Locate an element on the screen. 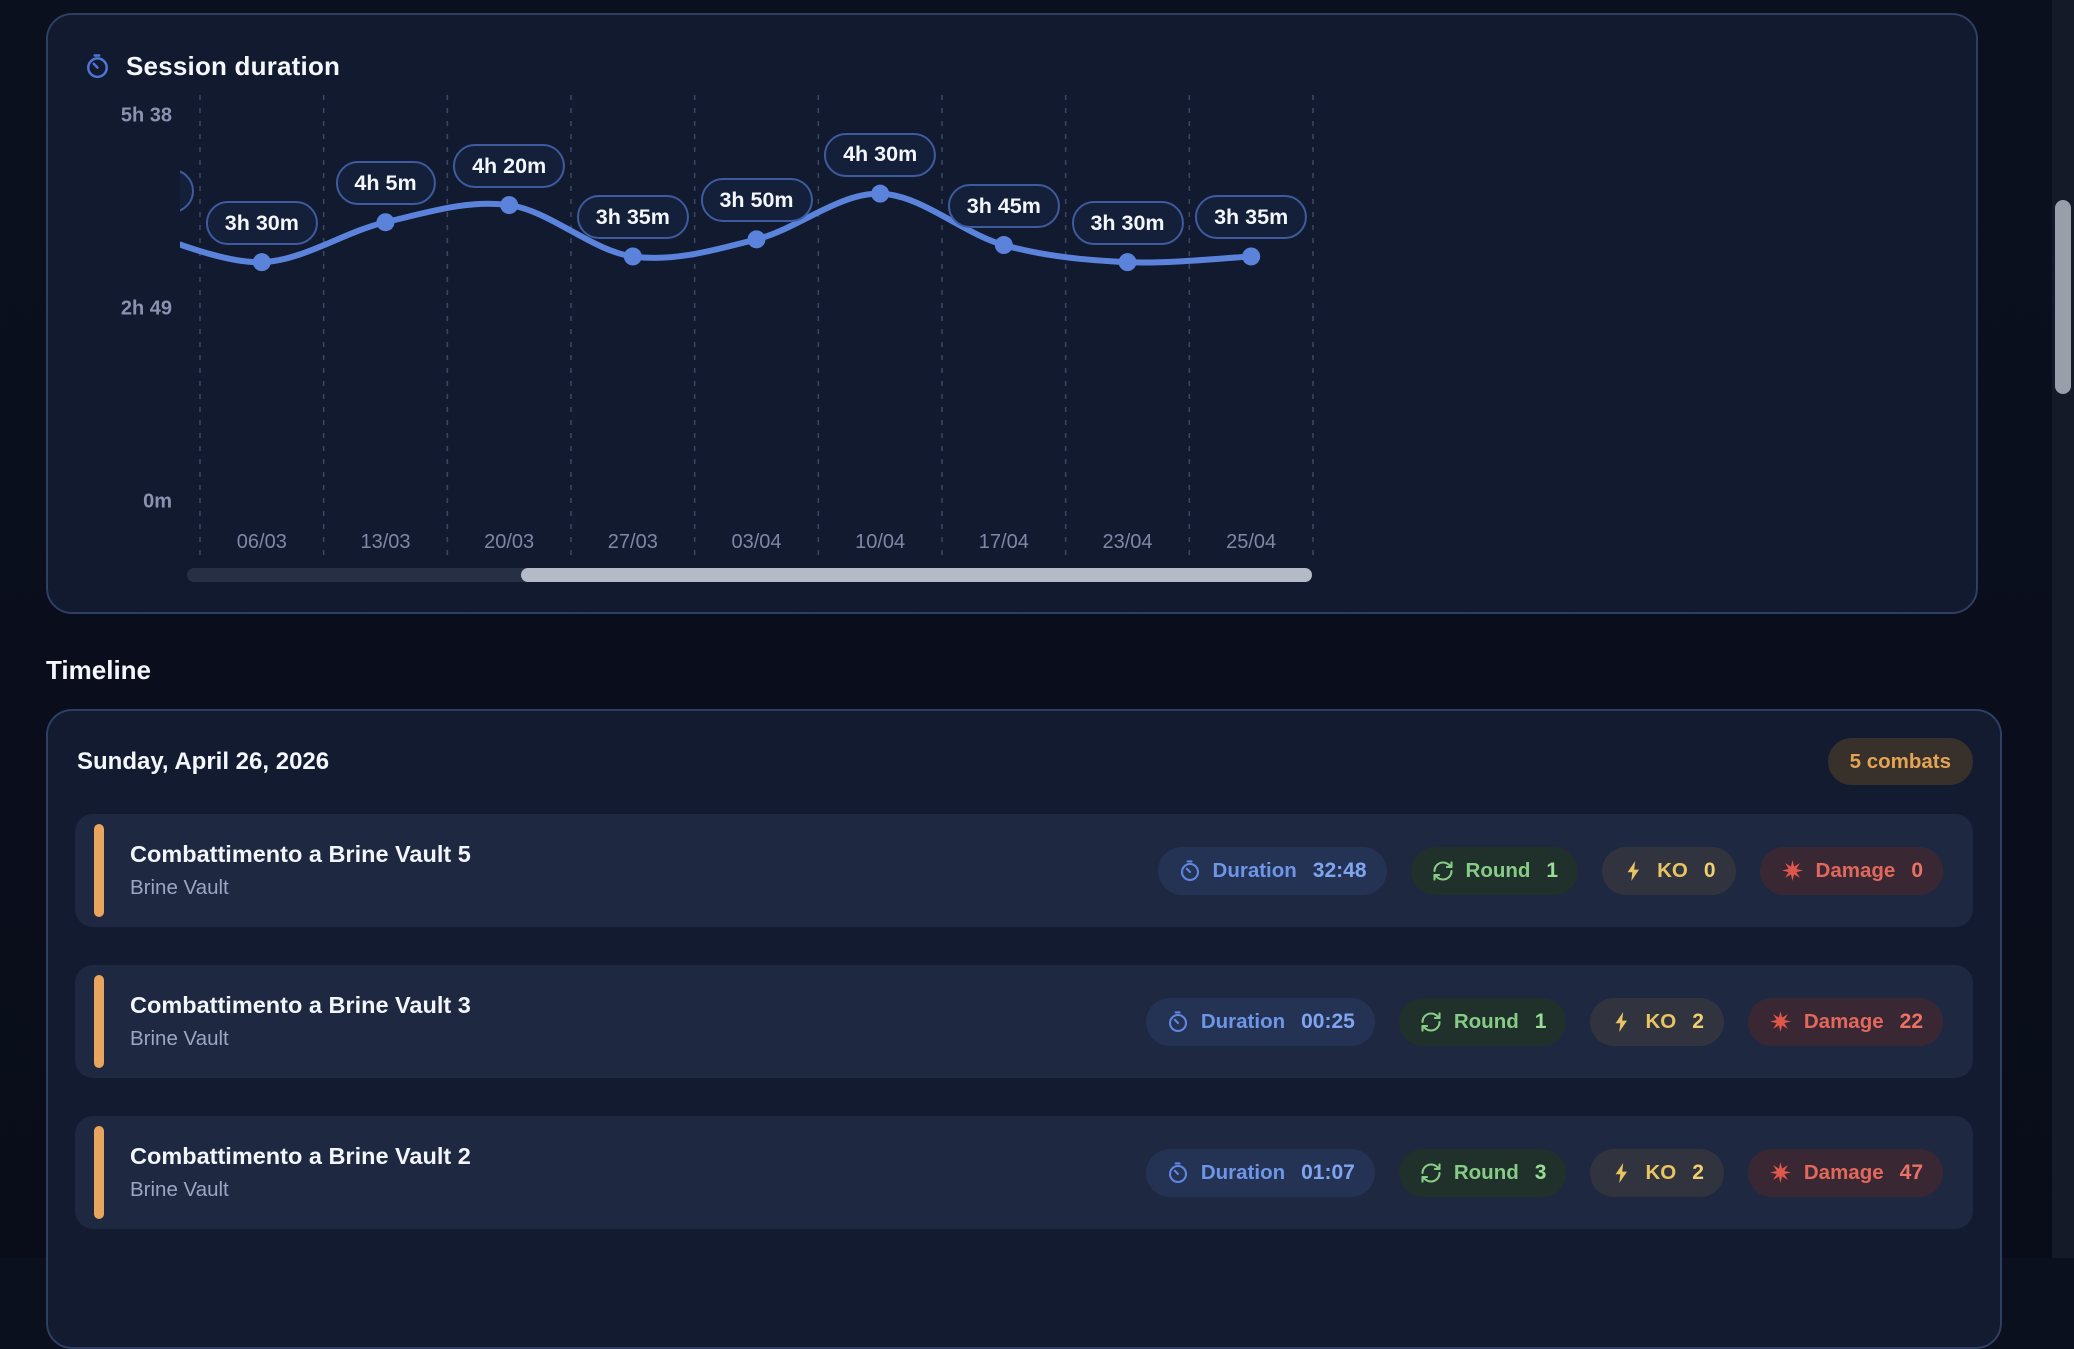  duration-value: 00:25 is located at coordinates (1328, 1021).